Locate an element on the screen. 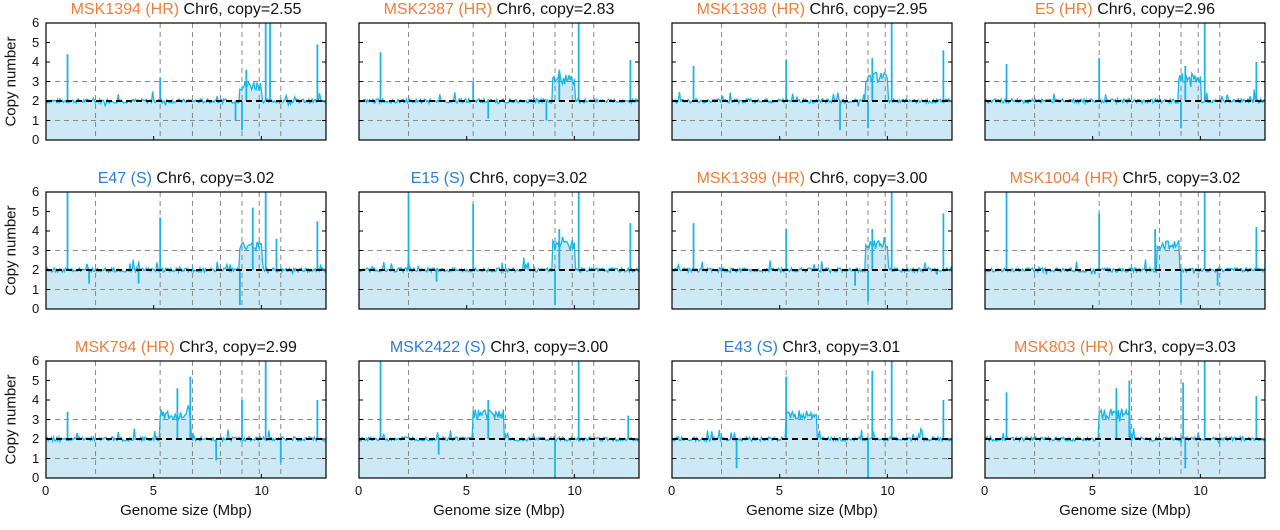 This screenshot has width=1280, height=530. panel-title: MSK1398 (HR) Chr6, copy=2.95 is located at coordinates (812, 9).